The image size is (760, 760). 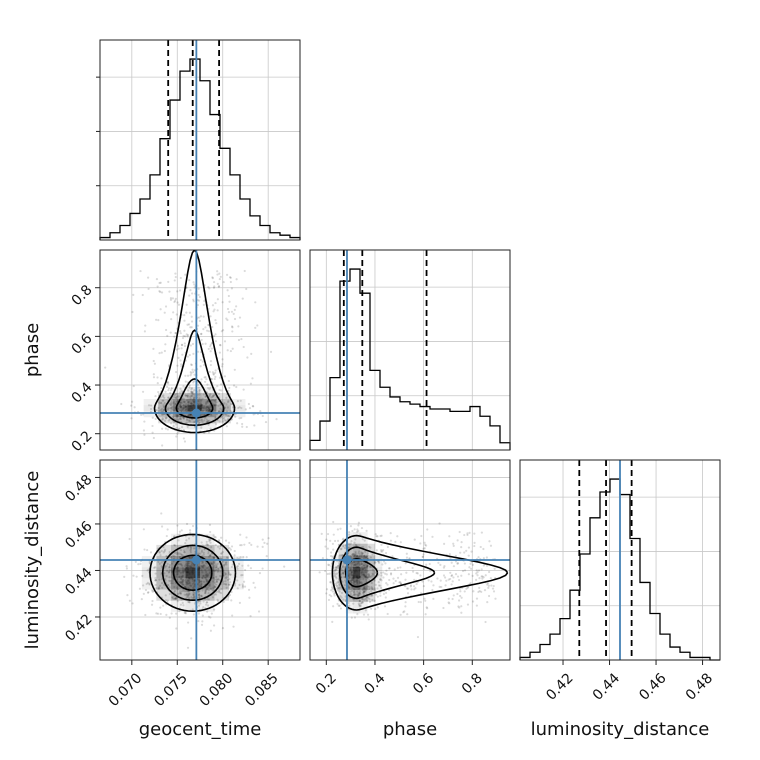 What do you see at coordinates (652, 686) in the screenshot?
I see `x-tick-label-luminosity_distance-2: 0.46` at bounding box center [652, 686].